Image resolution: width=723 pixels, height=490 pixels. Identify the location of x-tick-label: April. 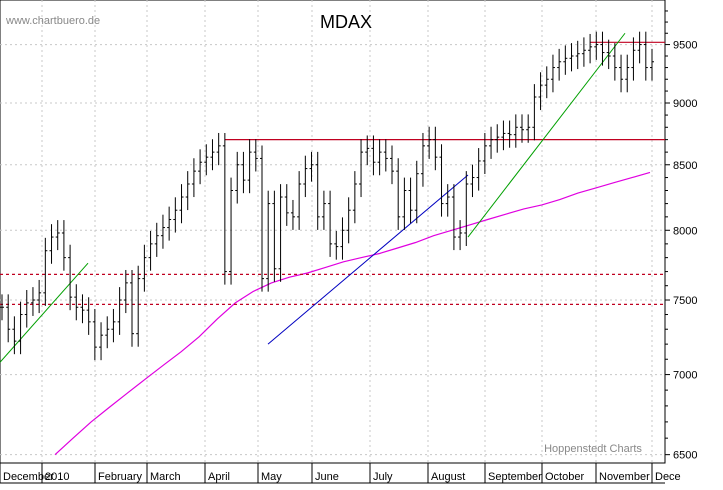
(219, 477).